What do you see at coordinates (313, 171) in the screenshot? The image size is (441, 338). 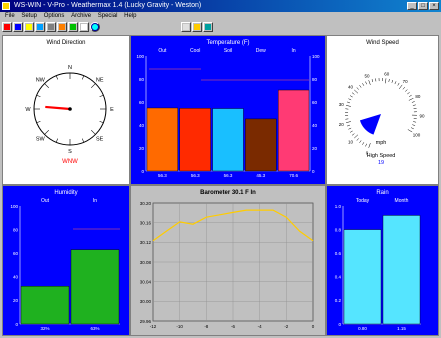 I see `temp-ytick-label-right: 0` at bounding box center [313, 171].